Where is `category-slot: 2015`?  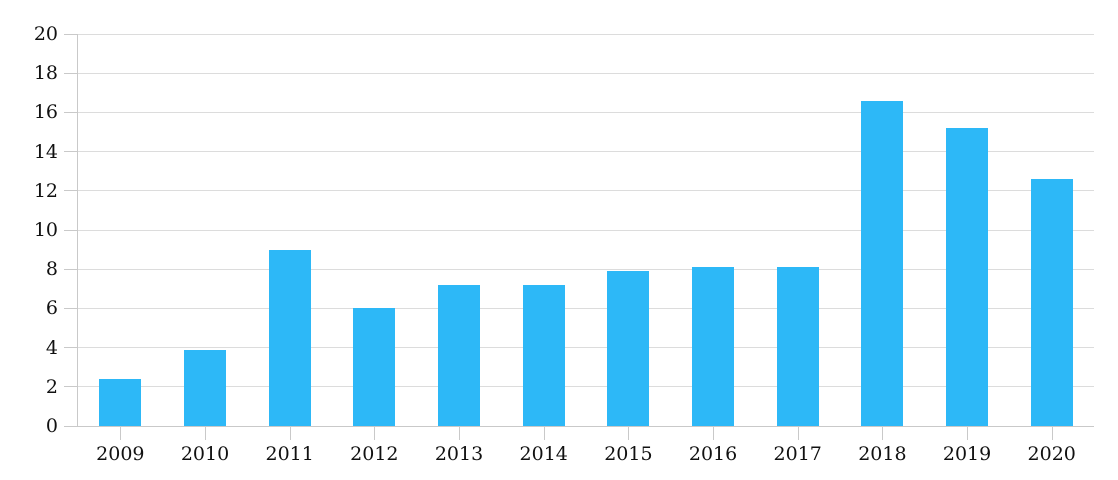 category-slot: 2015 is located at coordinates (628, 249).